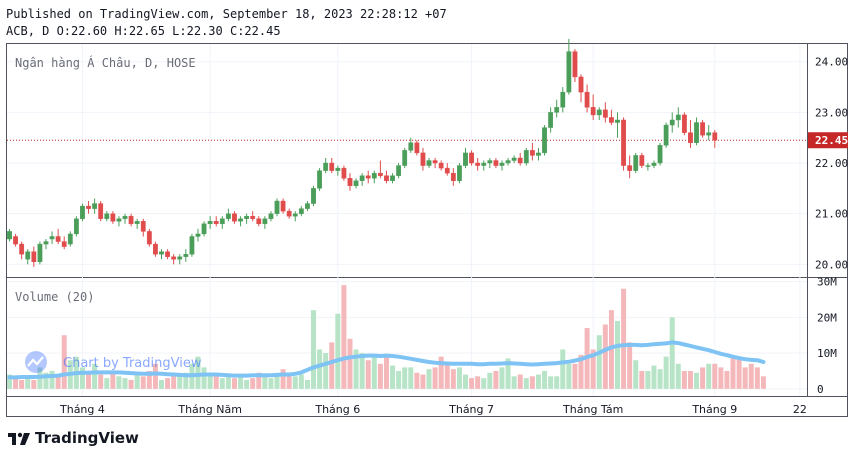  What do you see at coordinates (209, 409) in the screenshot?
I see `time-tick-label: Tháng Năm` at bounding box center [209, 409].